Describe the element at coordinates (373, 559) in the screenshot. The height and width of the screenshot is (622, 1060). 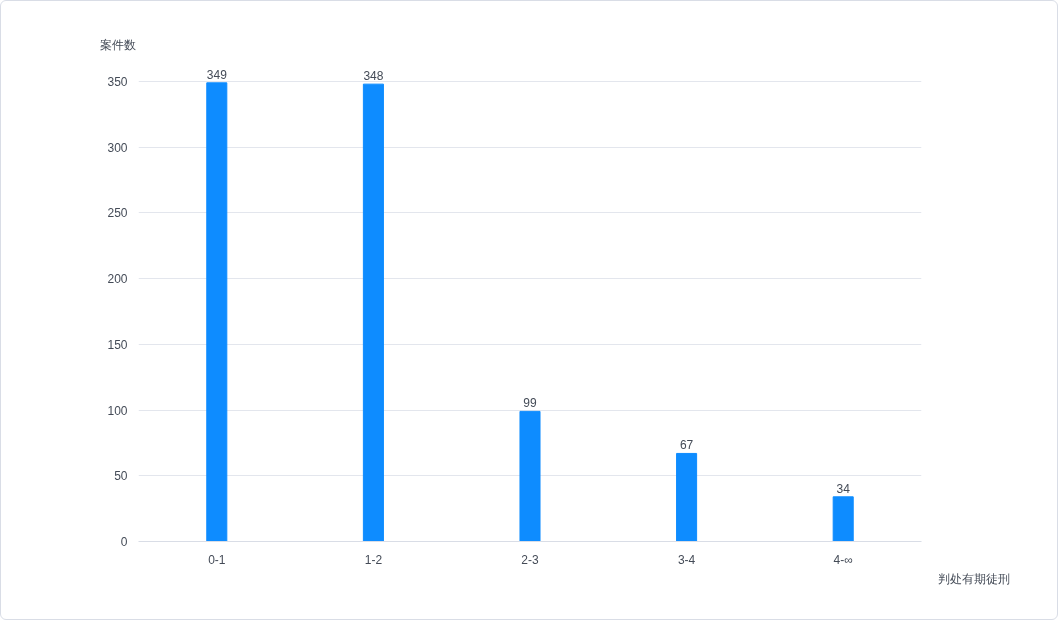
I see `x-tick-label: 1-2` at that location.